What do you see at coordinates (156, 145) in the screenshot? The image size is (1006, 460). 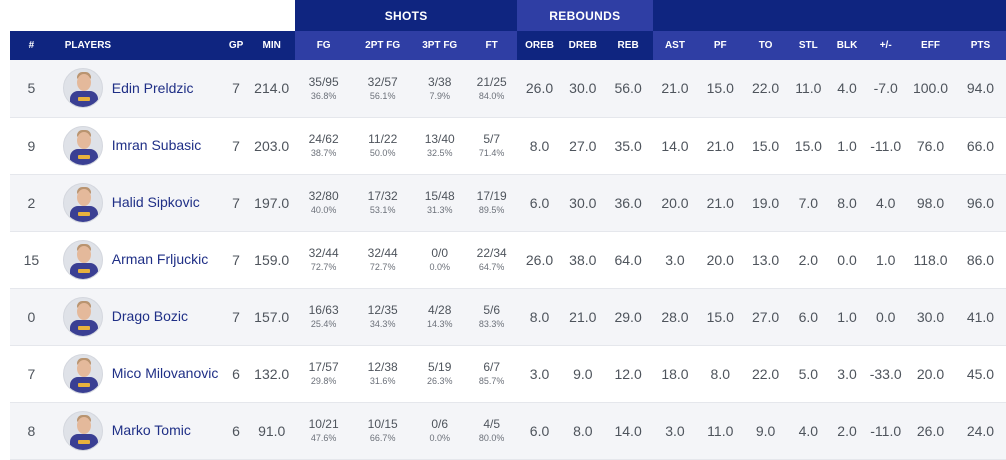 I see `player-name-link: Imran Subasic` at bounding box center [156, 145].